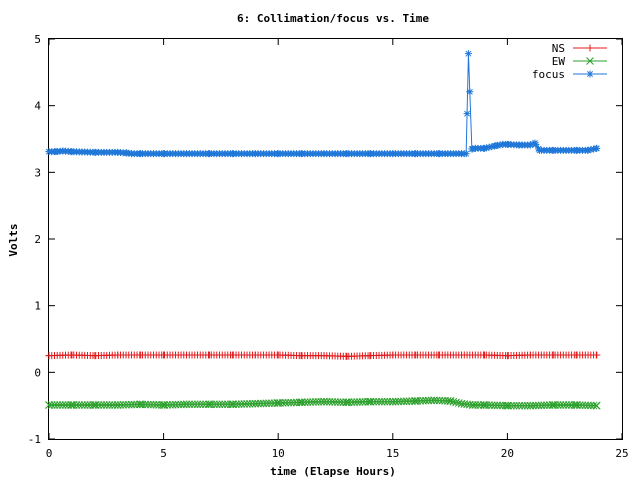 The height and width of the screenshot is (480, 640). Describe the element at coordinates (37, 39) in the screenshot. I see `y-tick-label: 5` at that location.